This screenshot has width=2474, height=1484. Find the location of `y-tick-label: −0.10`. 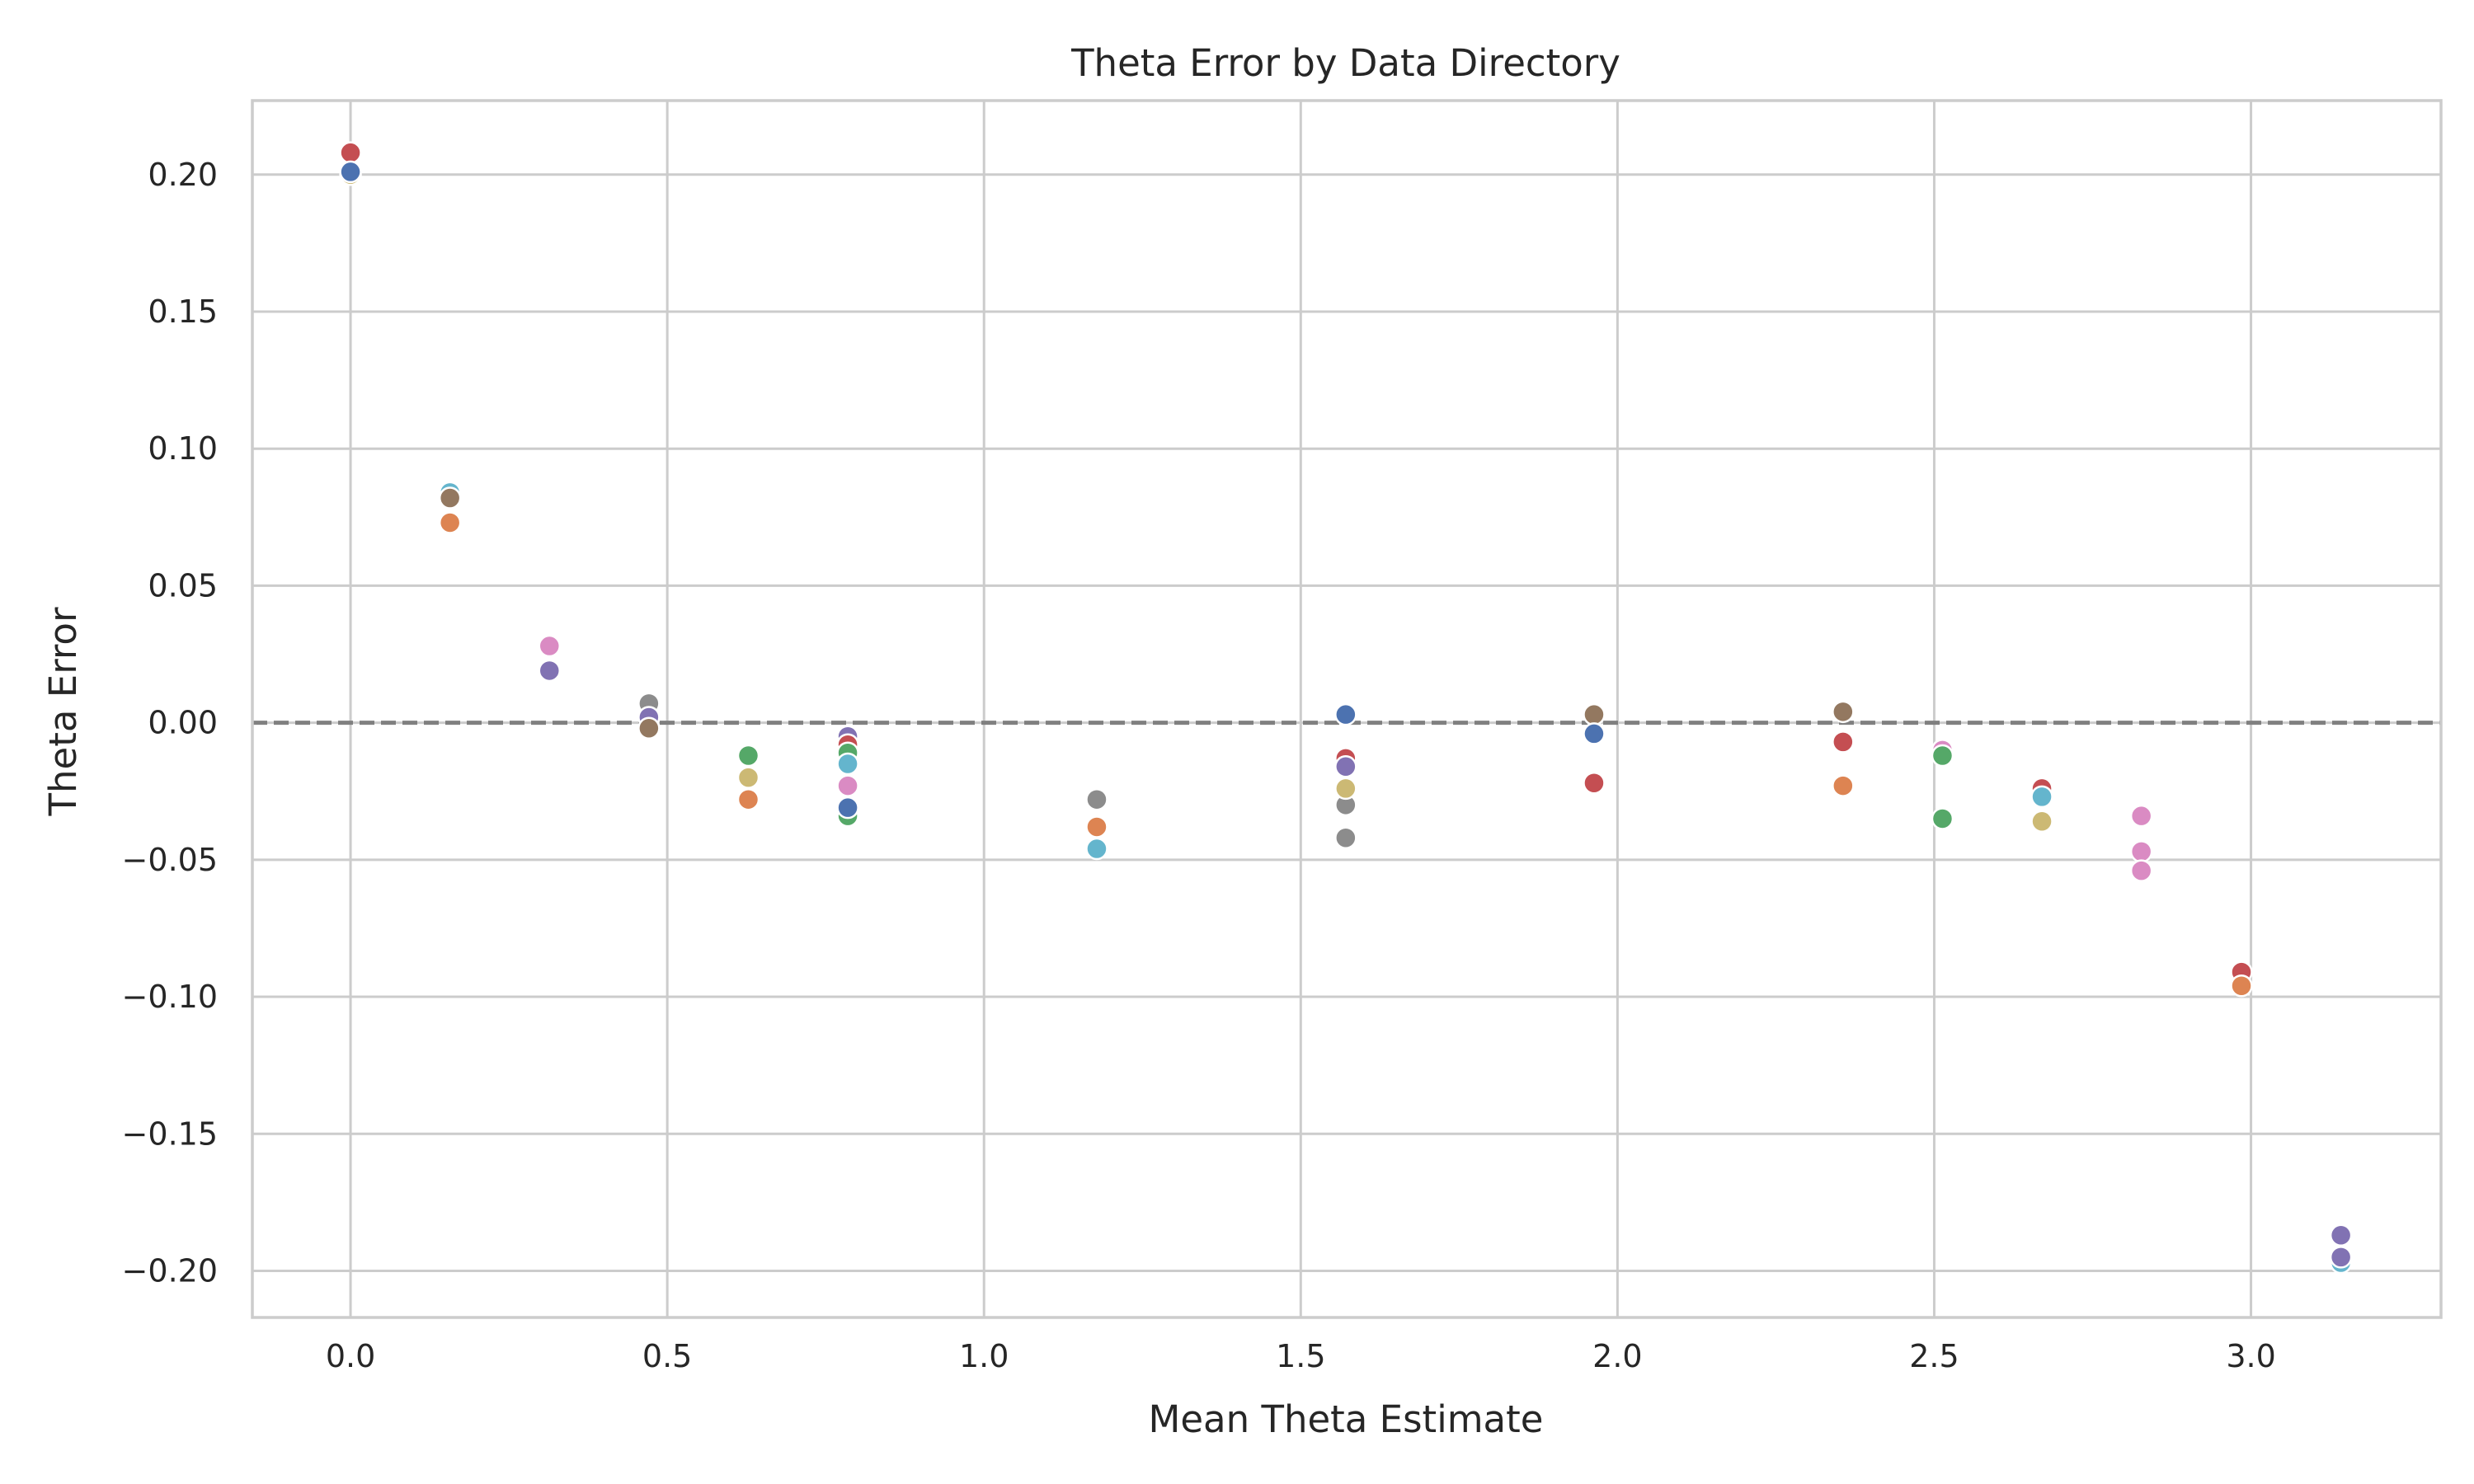

y-tick-label: −0.10 is located at coordinates (170, 997).